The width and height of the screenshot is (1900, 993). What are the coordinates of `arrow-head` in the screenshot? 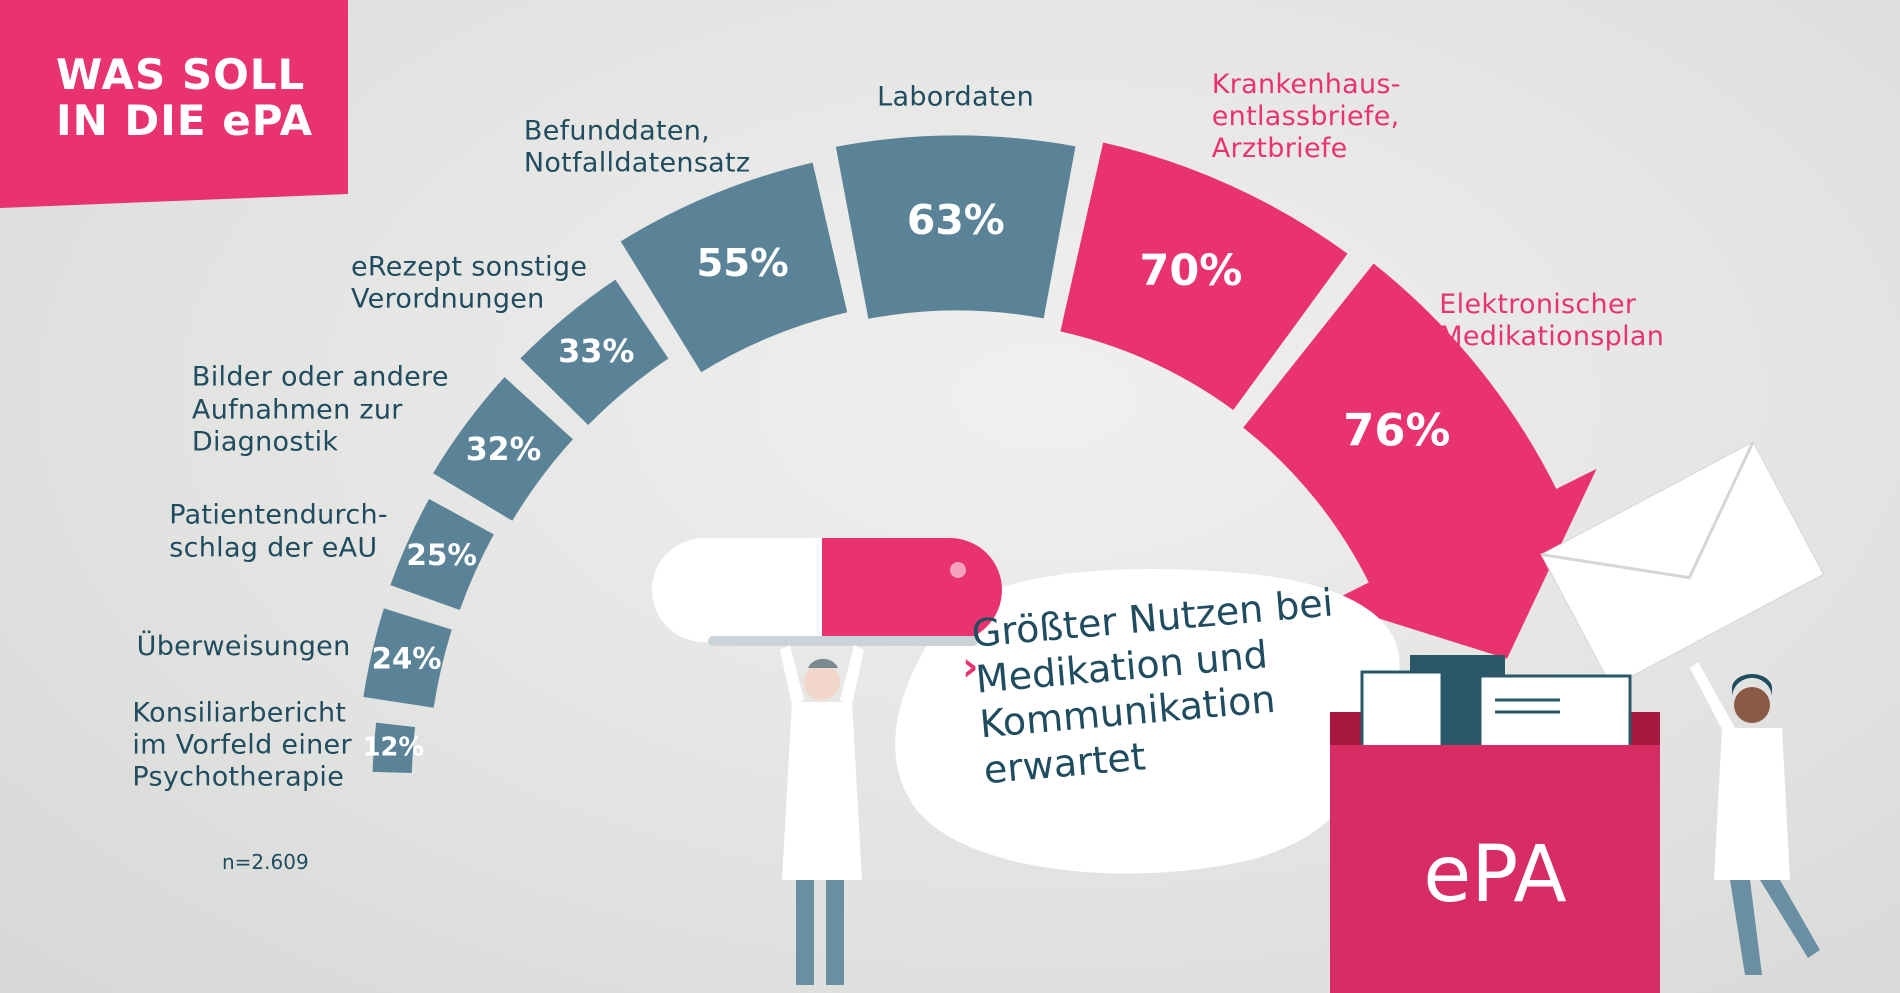 It's located at (1462, 563).